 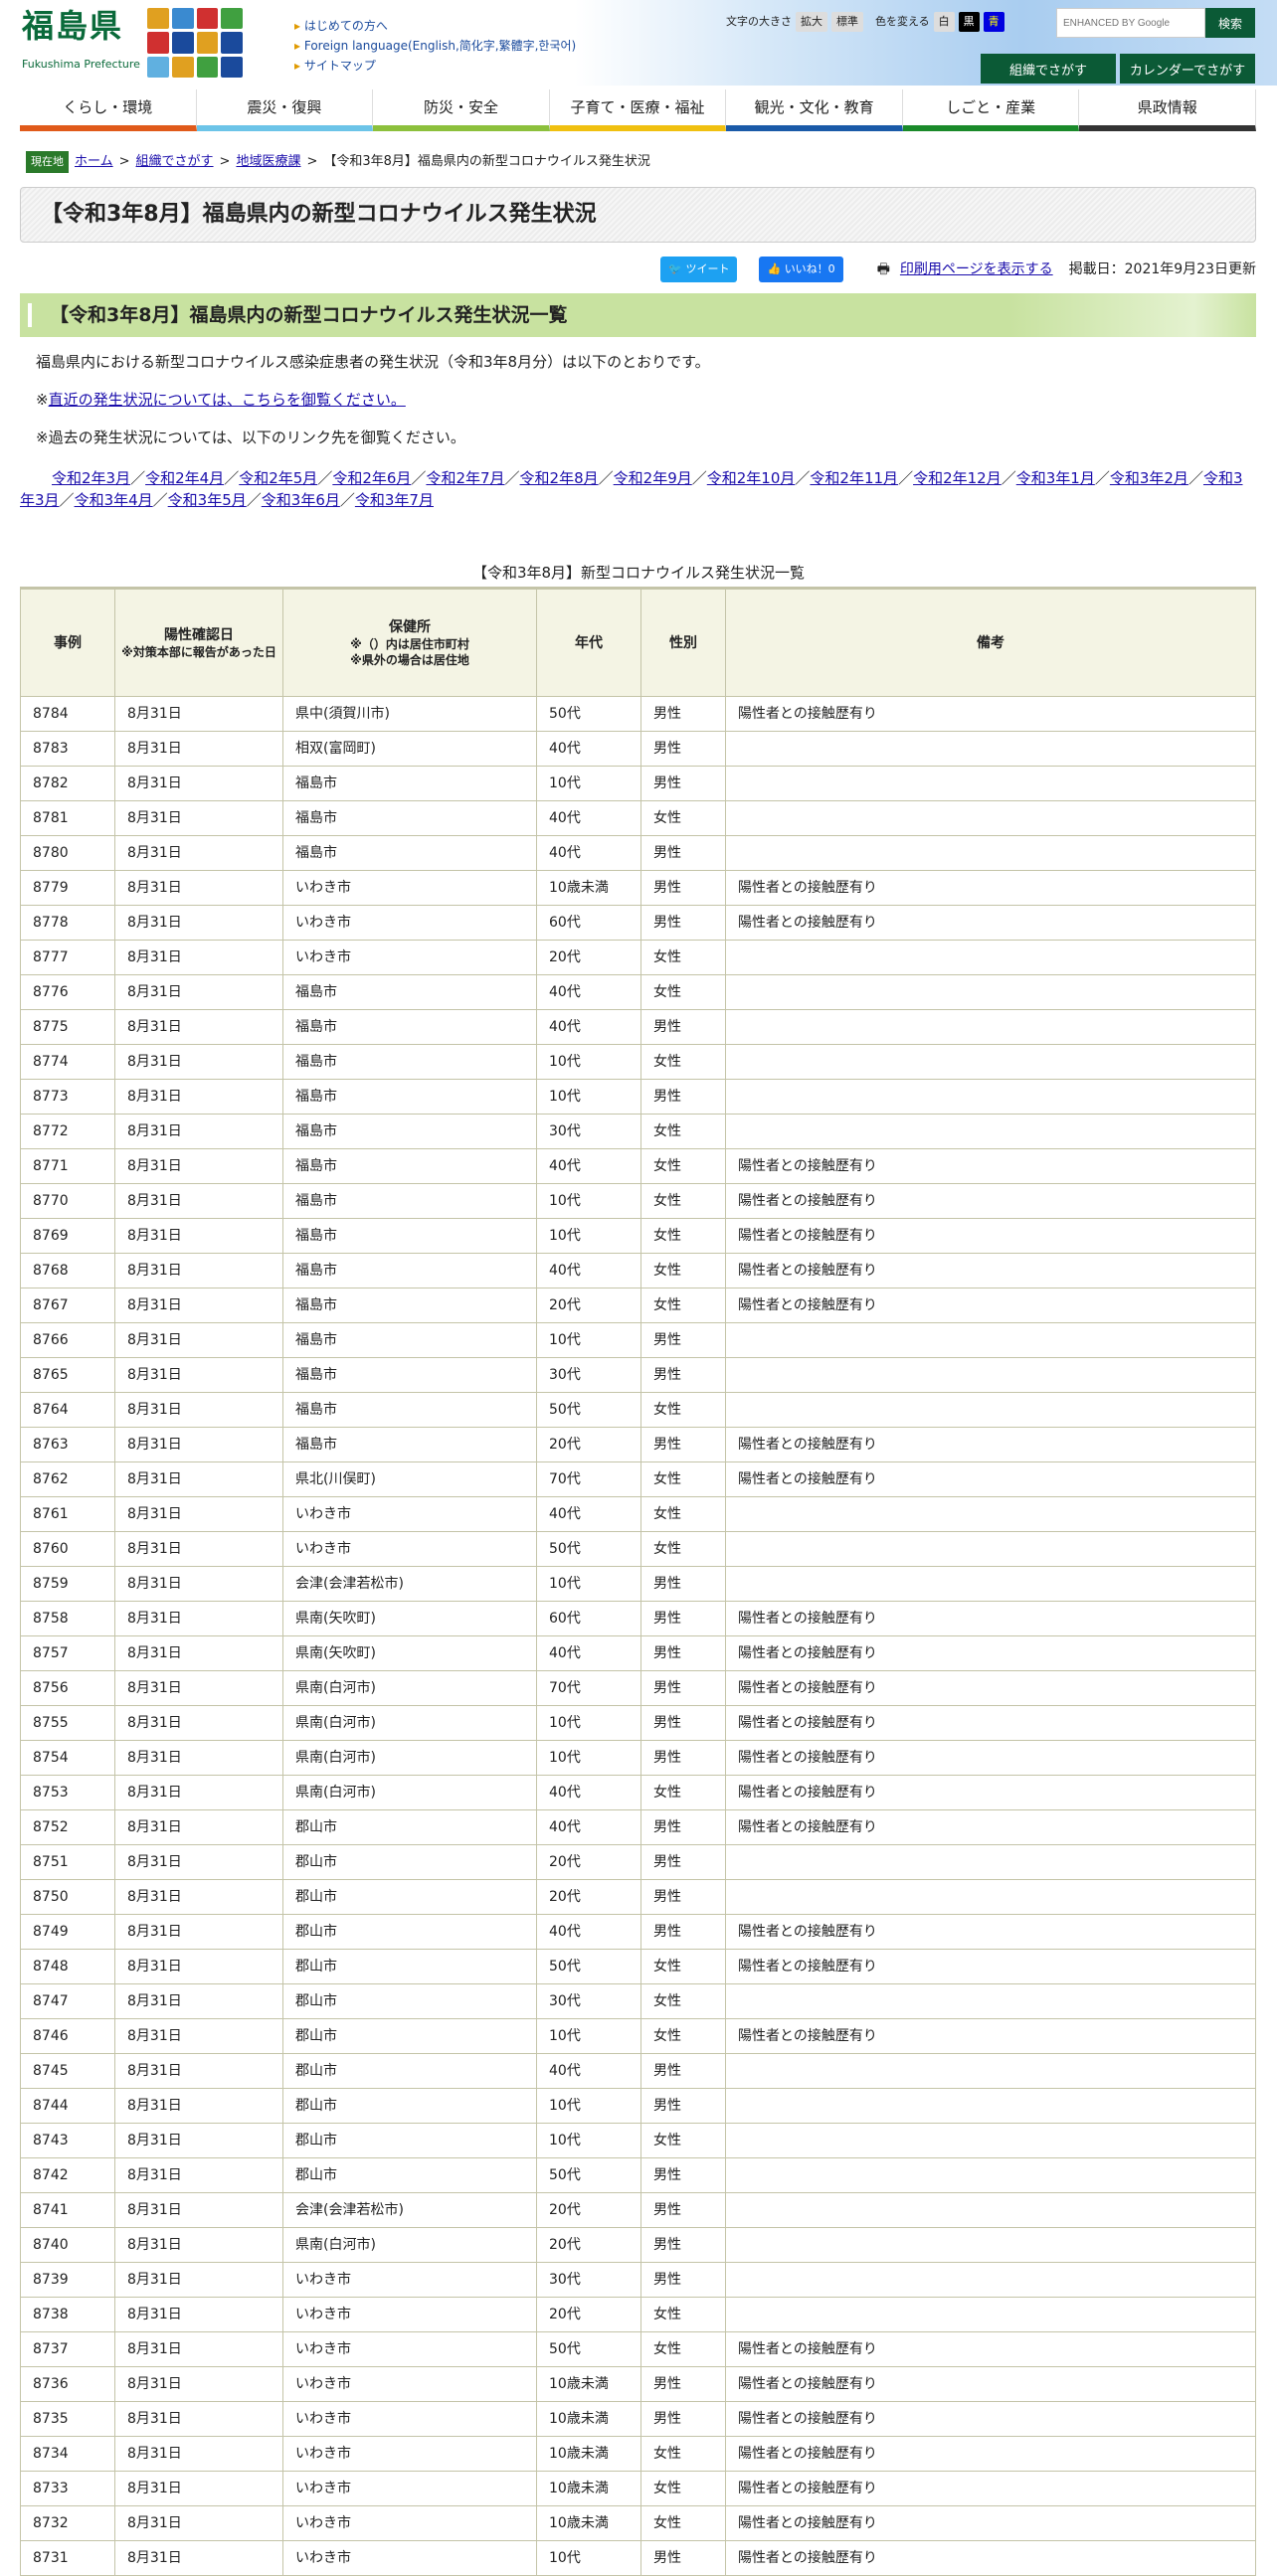 I want to click on print-page-link: 印刷用ページを表示する, so click(x=976, y=269).